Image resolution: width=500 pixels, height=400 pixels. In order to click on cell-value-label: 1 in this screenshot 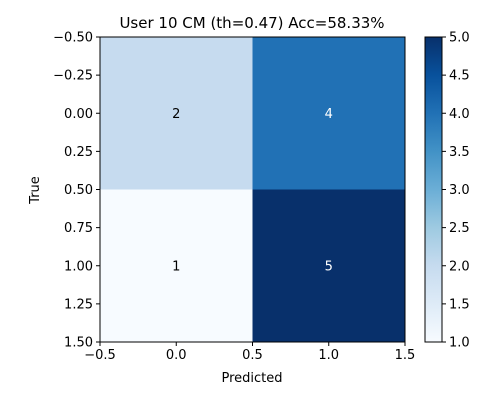, I will do `click(176, 266)`.